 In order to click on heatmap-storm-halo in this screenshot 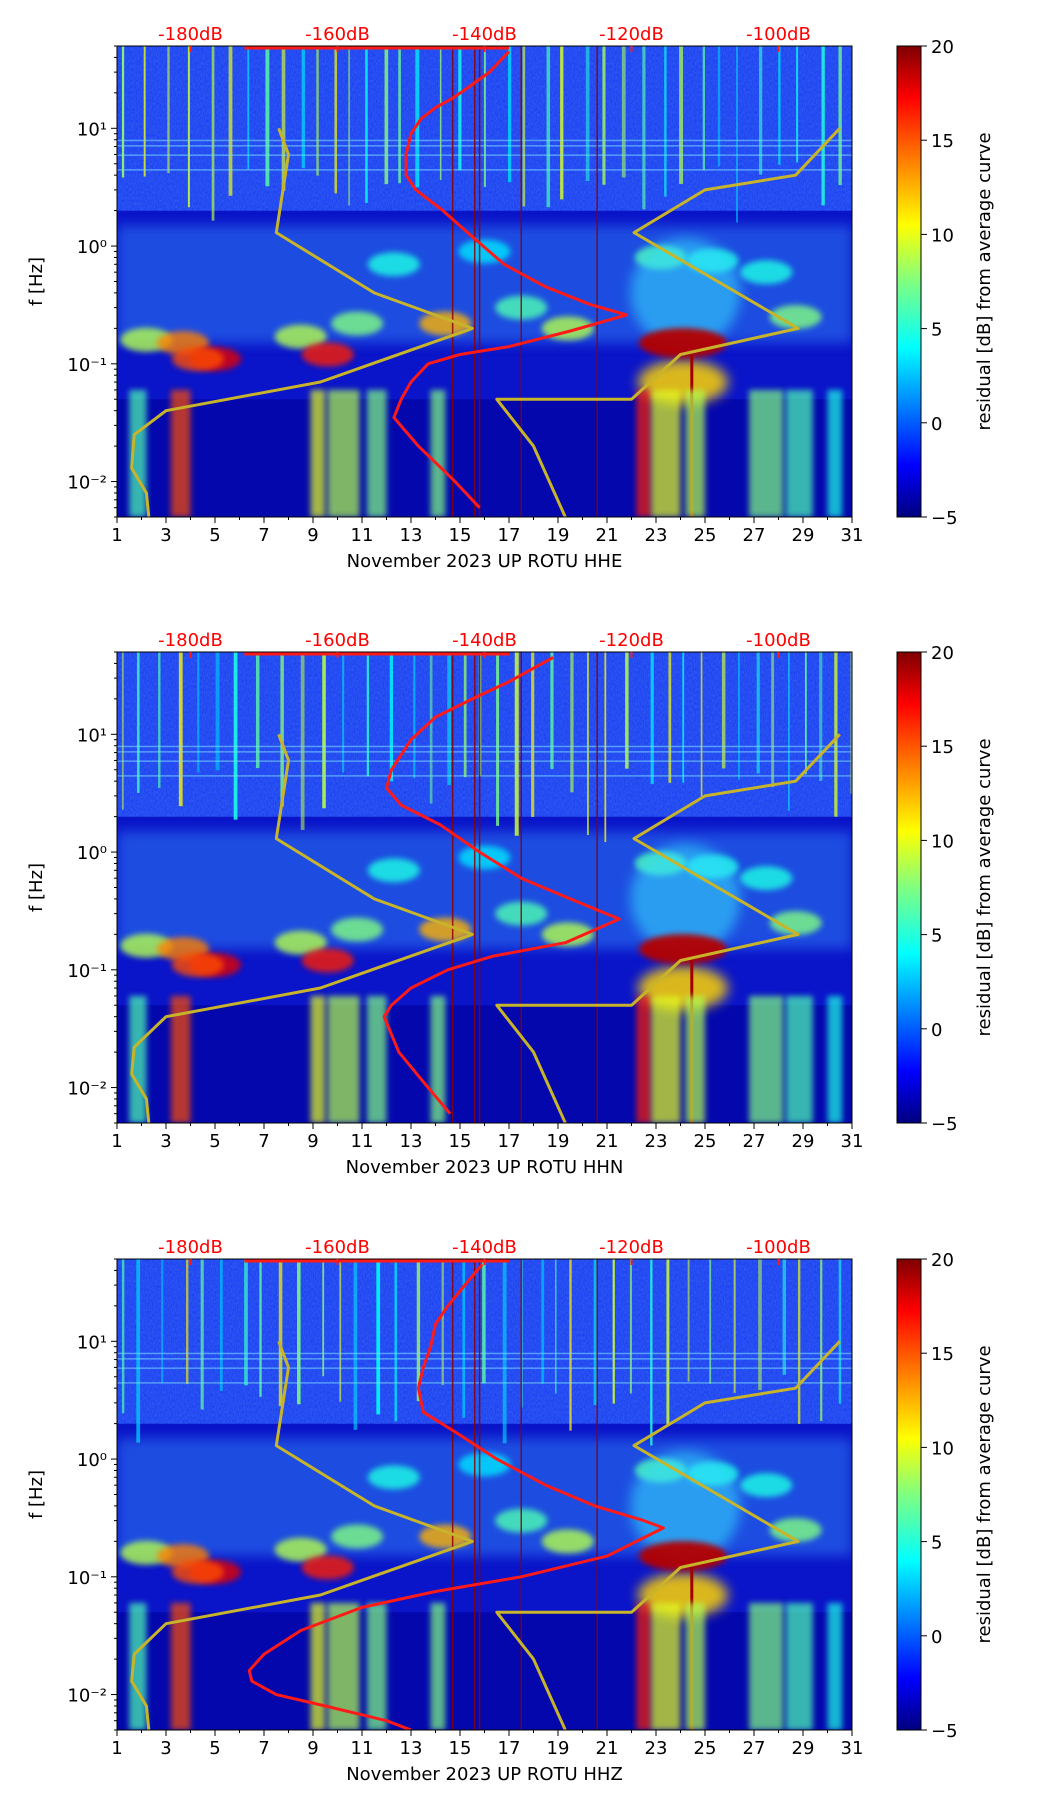, I will do `click(685, 898)`.